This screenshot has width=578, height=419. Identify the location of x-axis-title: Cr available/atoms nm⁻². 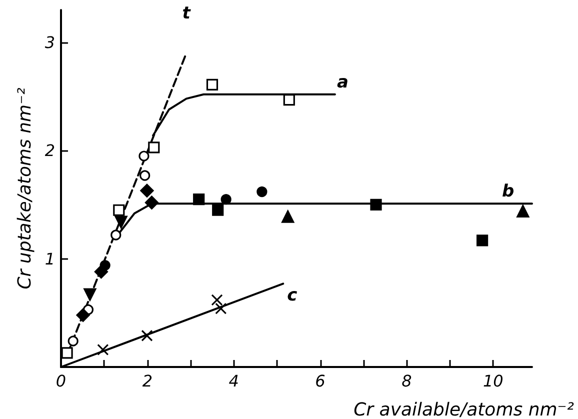
(464, 409).